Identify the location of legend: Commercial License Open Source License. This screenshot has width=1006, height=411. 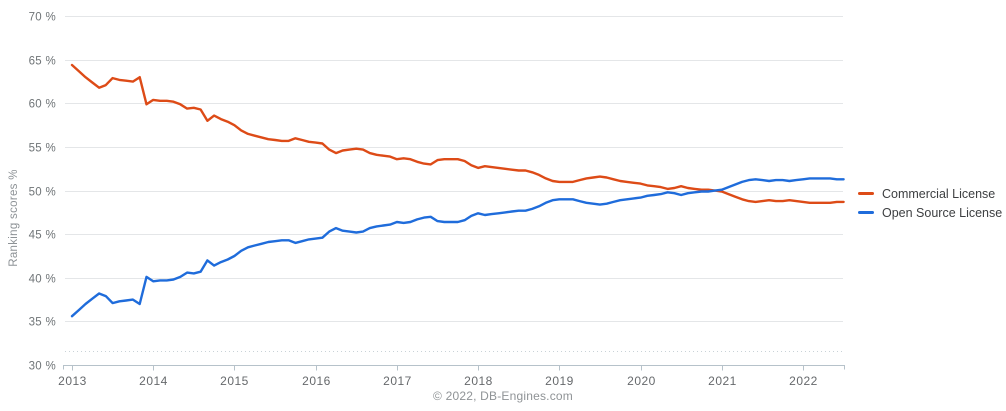
(930, 203).